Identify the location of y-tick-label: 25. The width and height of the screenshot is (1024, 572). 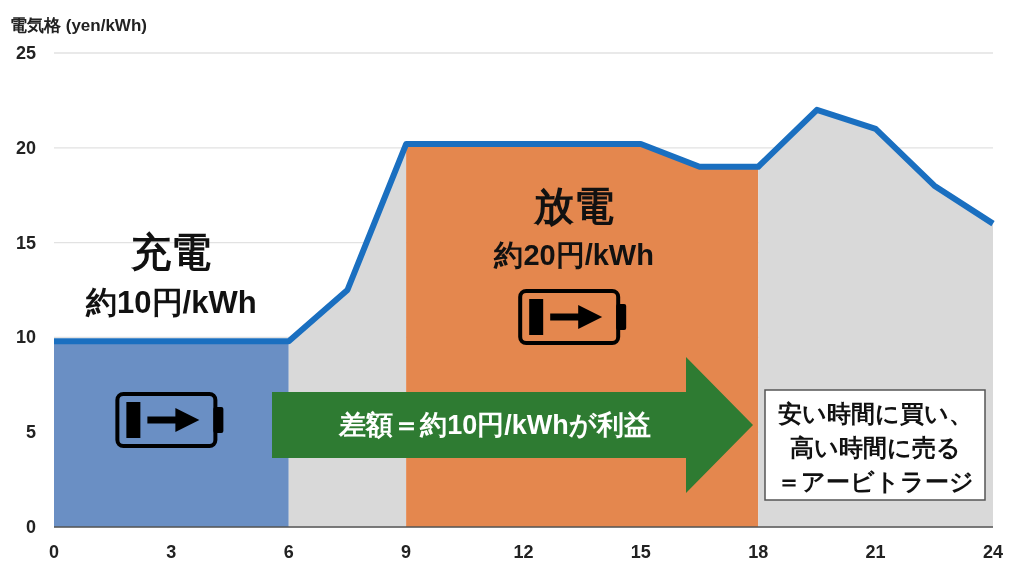
(25, 53).